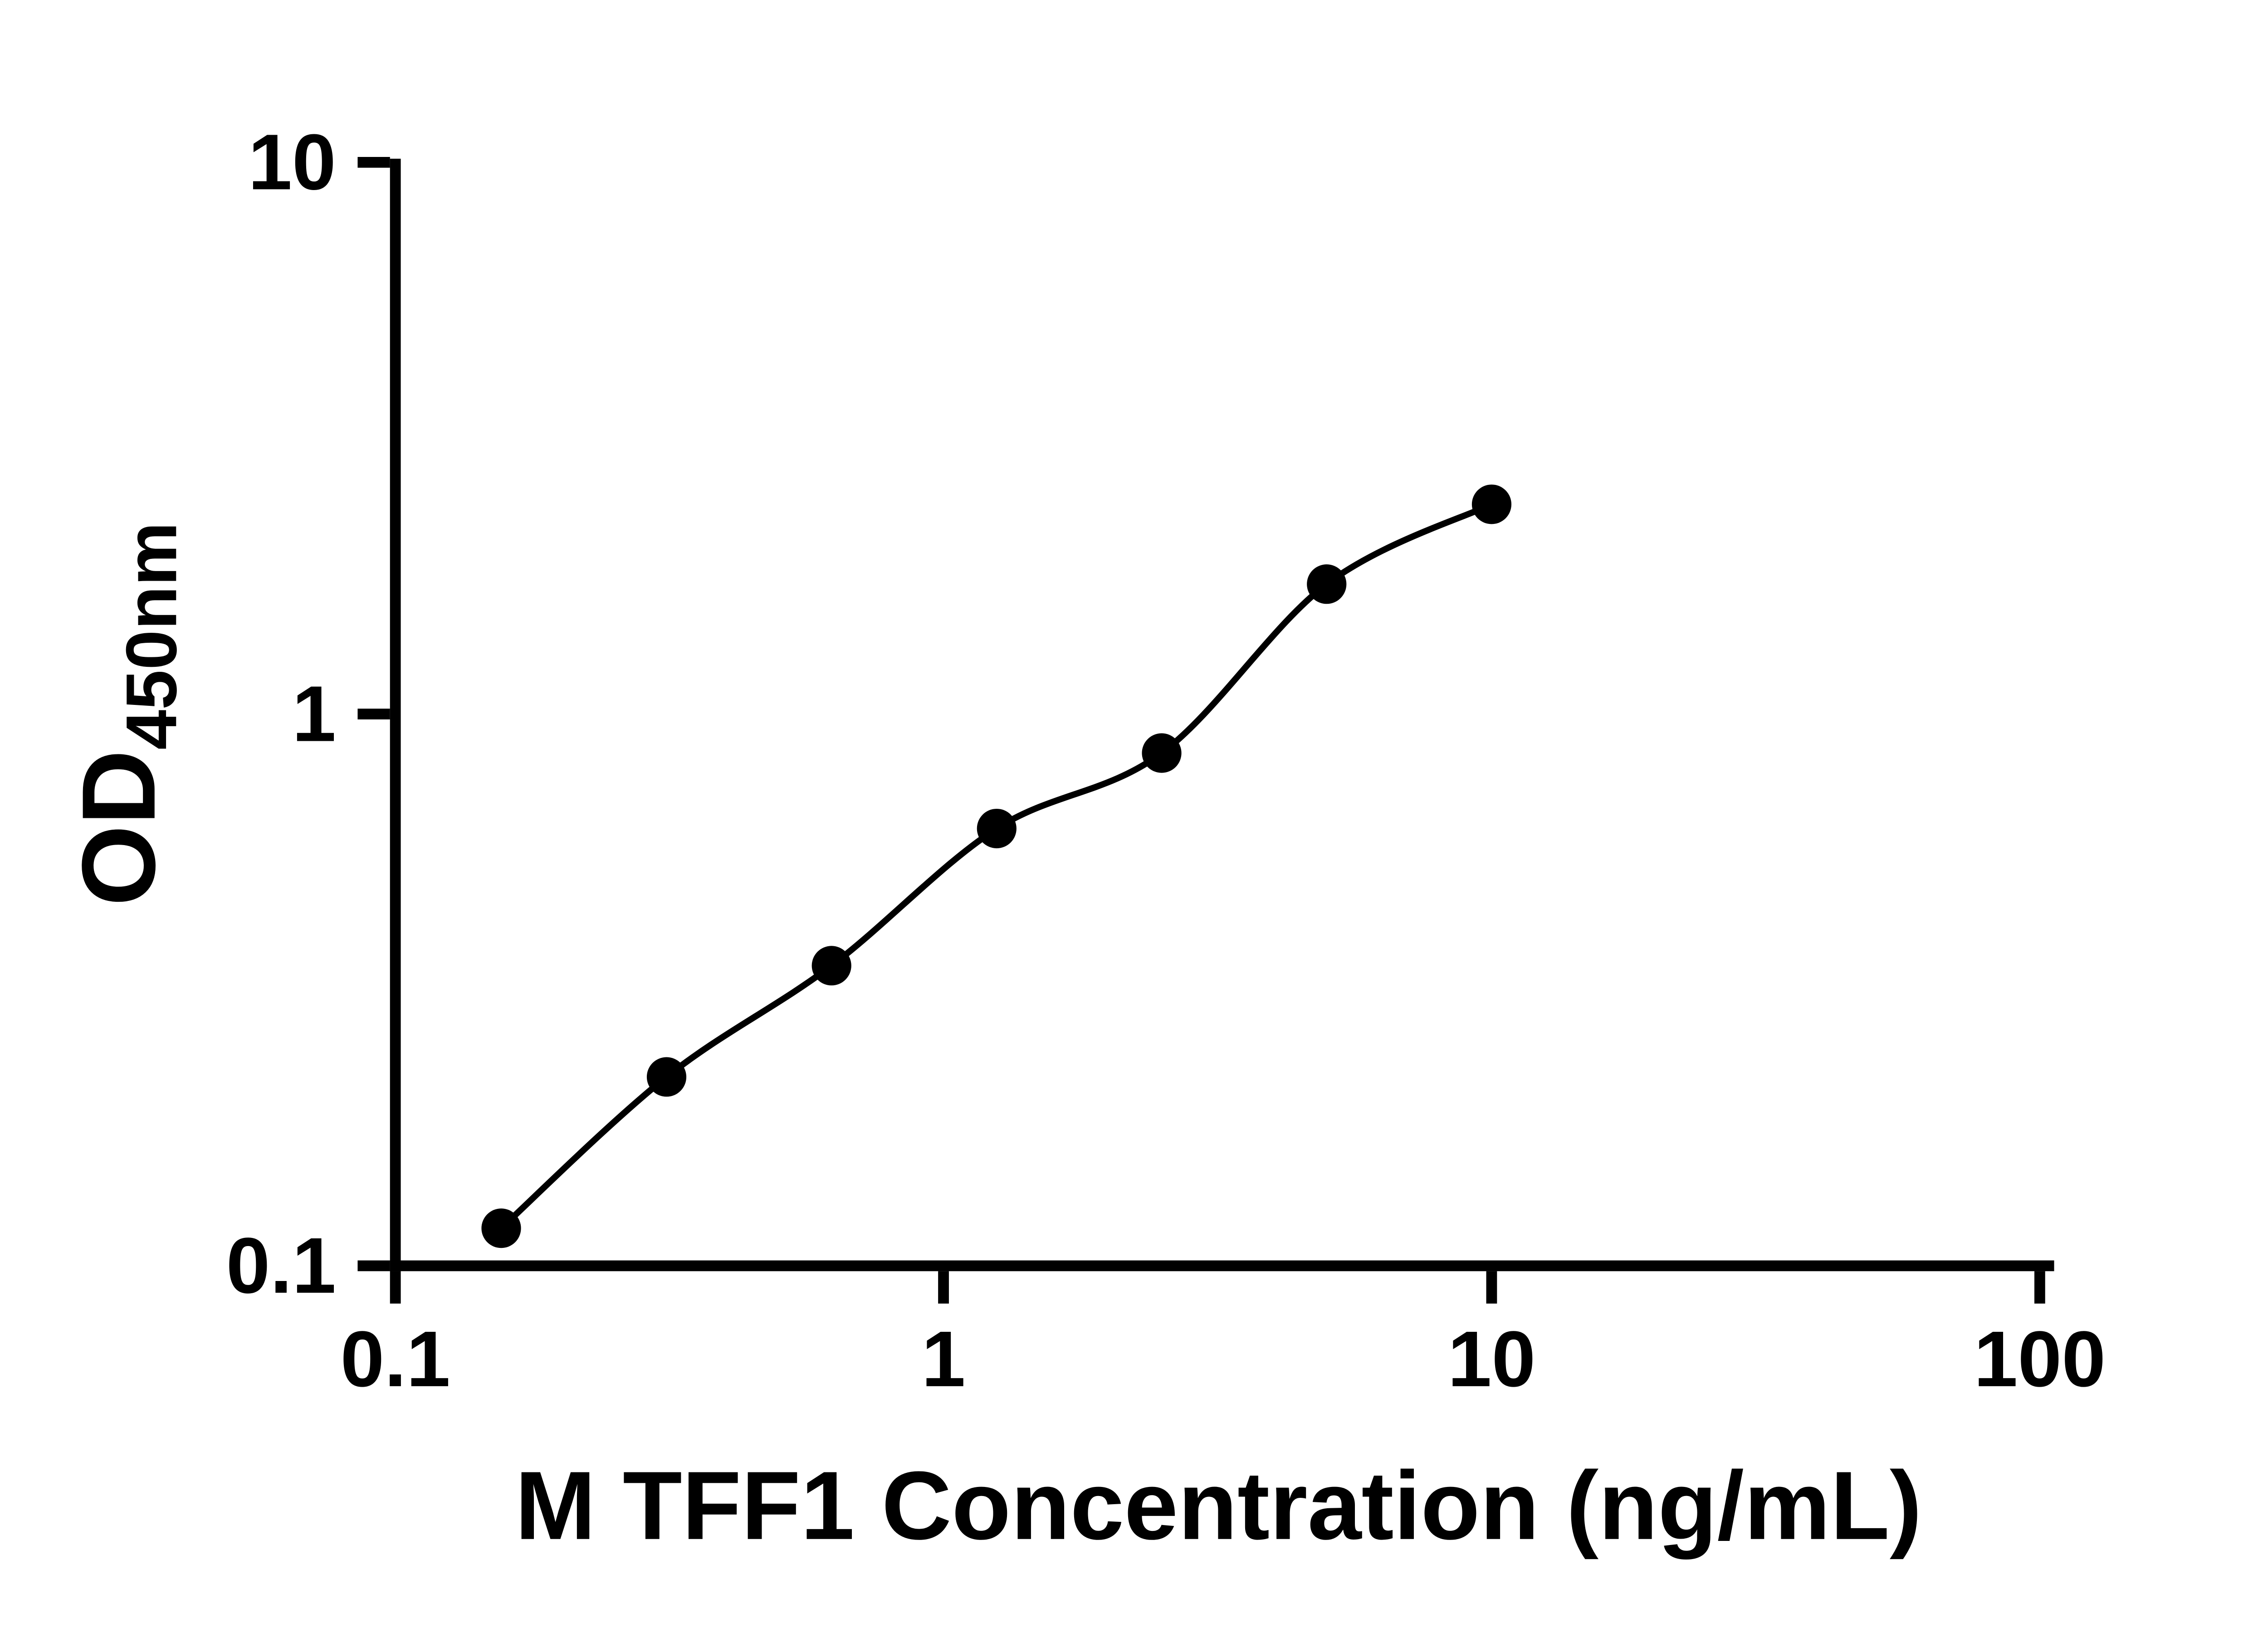  I want to click on y-tick-label: 1, so click(314, 714).